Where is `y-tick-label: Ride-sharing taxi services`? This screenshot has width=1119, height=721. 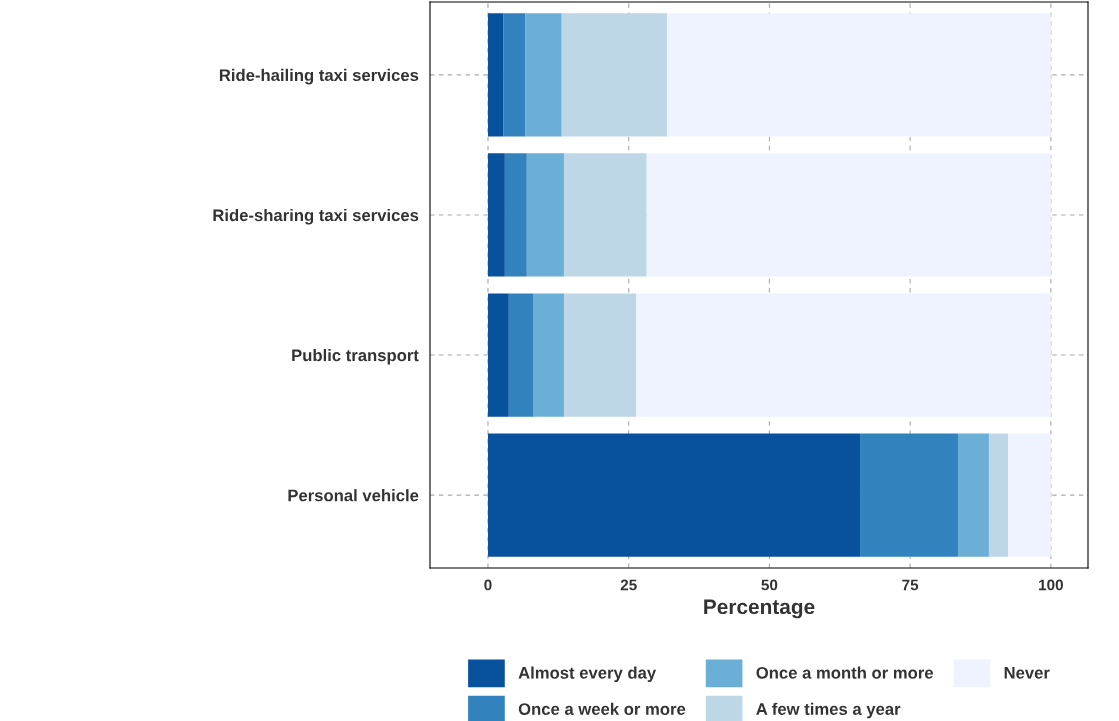 y-tick-label: Ride-sharing taxi services is located at coordinates (316, 216).